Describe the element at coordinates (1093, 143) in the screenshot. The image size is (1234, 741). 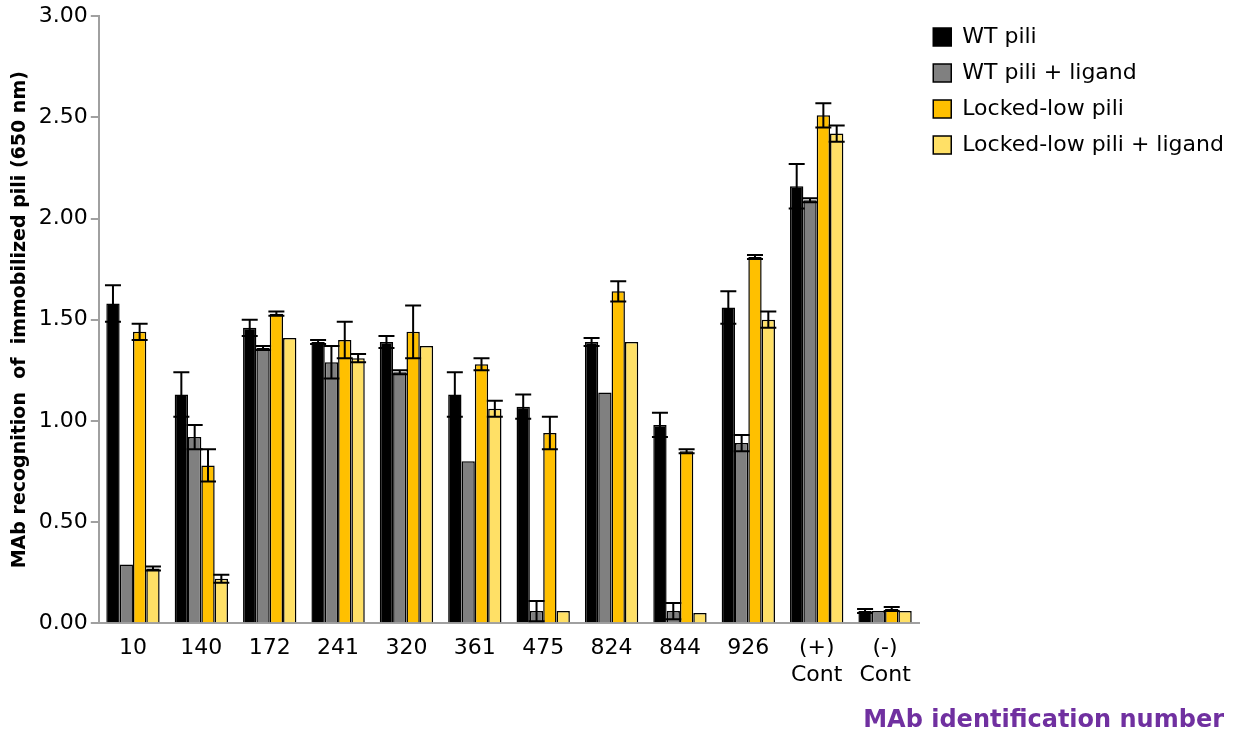
I see `legend-label: Locked-low pili + ligand` at that location.